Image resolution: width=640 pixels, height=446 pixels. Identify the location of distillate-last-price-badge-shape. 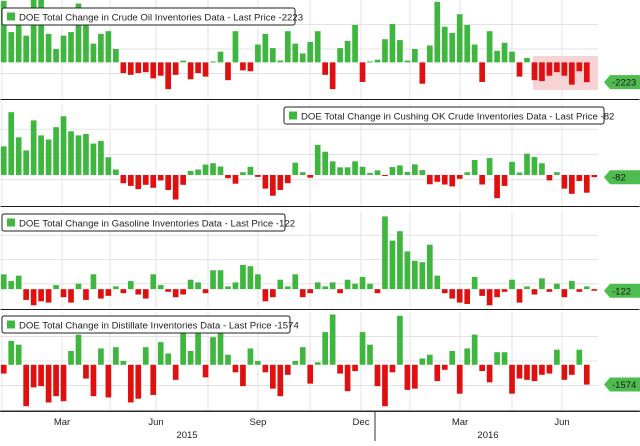
(622, 384).